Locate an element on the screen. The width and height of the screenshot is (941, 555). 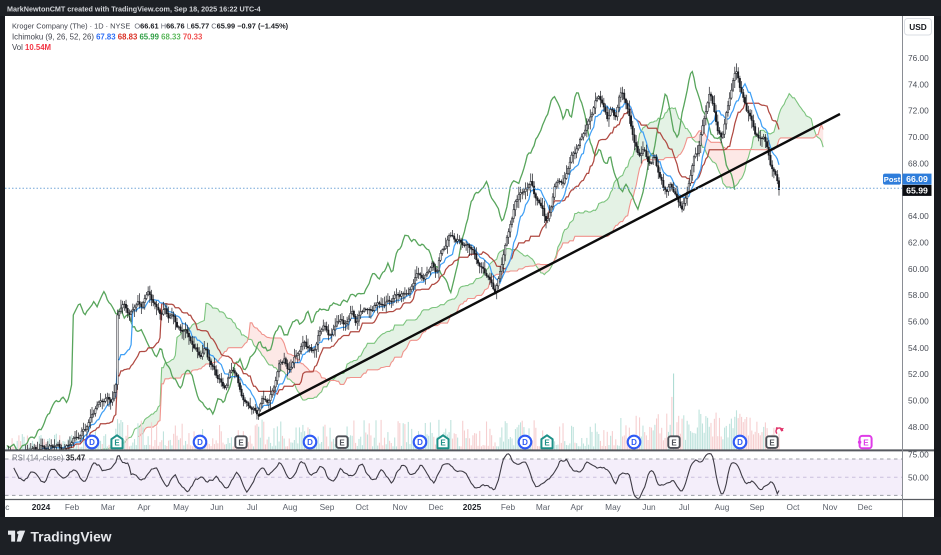
svg-text: 70.00 is located at coordinates (918, 137).